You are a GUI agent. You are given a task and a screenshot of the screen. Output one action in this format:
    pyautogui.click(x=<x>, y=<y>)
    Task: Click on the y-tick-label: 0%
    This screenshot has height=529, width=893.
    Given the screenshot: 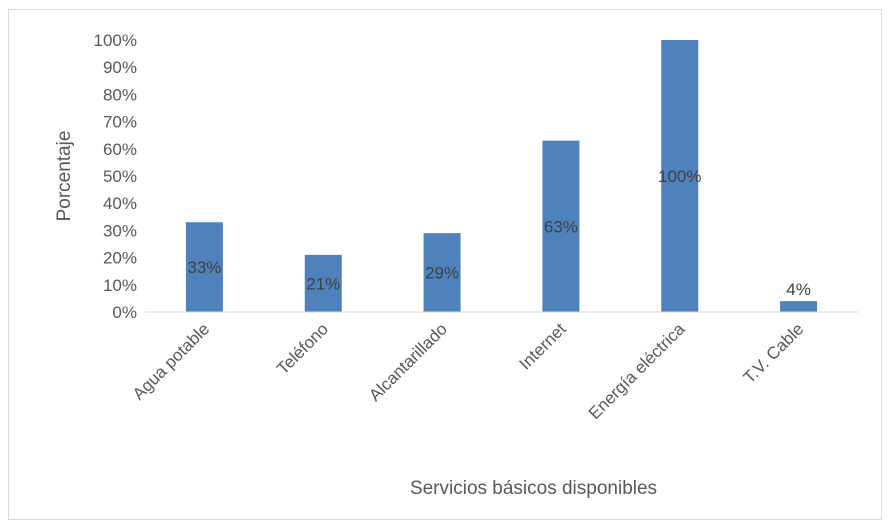 What is the action you would take?
    pyautogui.click(x=124, y=312)
    